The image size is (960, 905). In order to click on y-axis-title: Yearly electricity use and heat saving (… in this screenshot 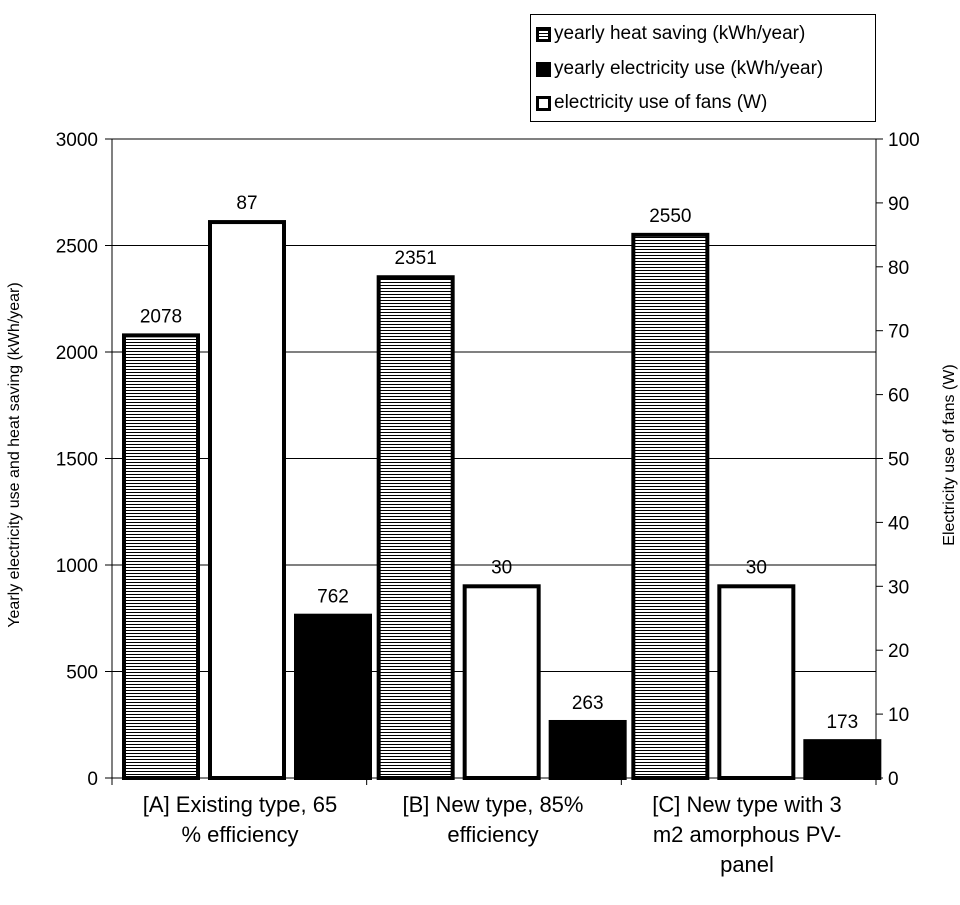, I will do `click(14, 455)`.